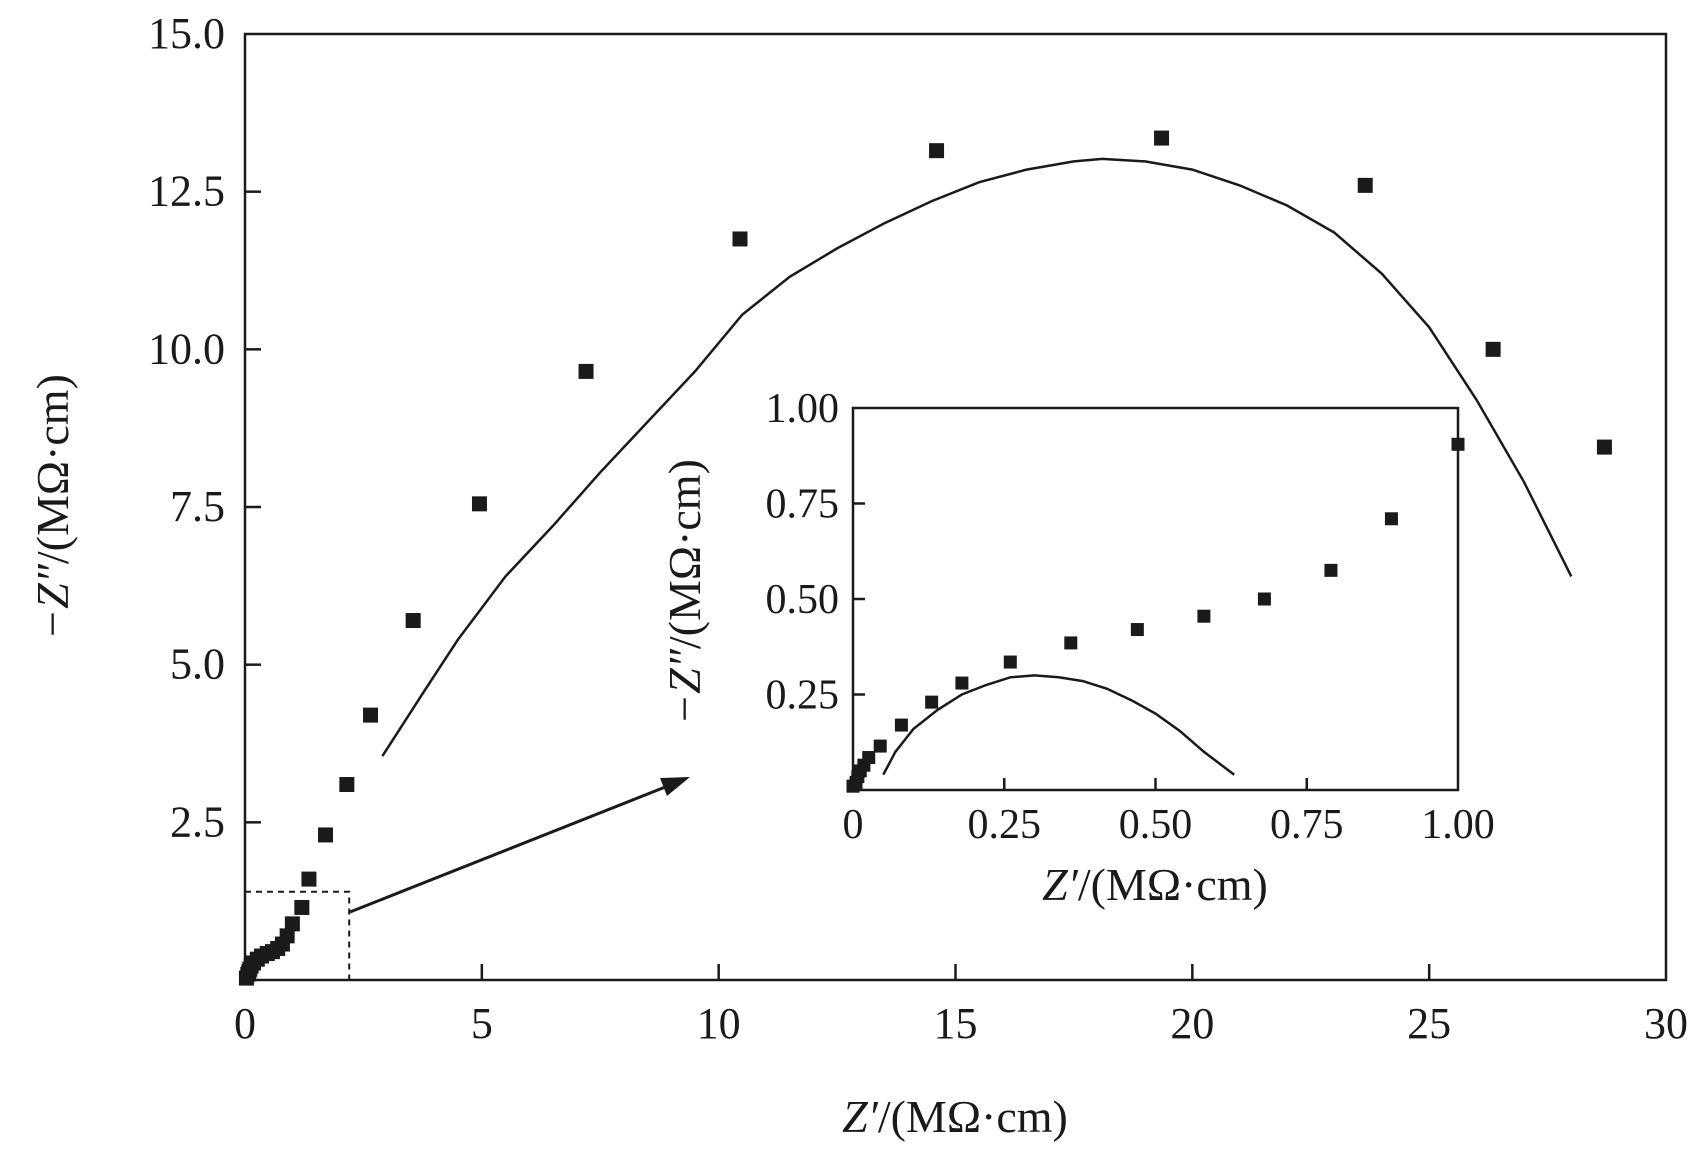 Image resolution: width=1690 pixels, height=1152 pixels. I want to click on inset-data-points, so click(1155, 615).